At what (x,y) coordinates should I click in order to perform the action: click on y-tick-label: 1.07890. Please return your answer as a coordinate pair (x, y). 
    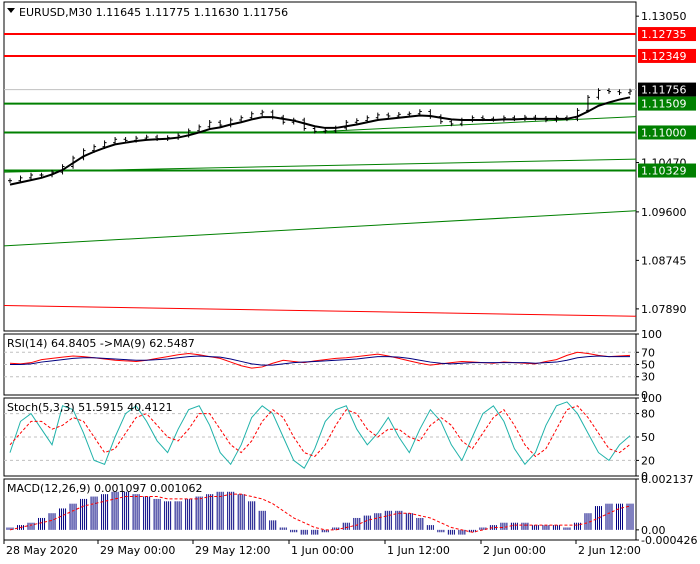
    Looking at the image, I should click on (664, 309).